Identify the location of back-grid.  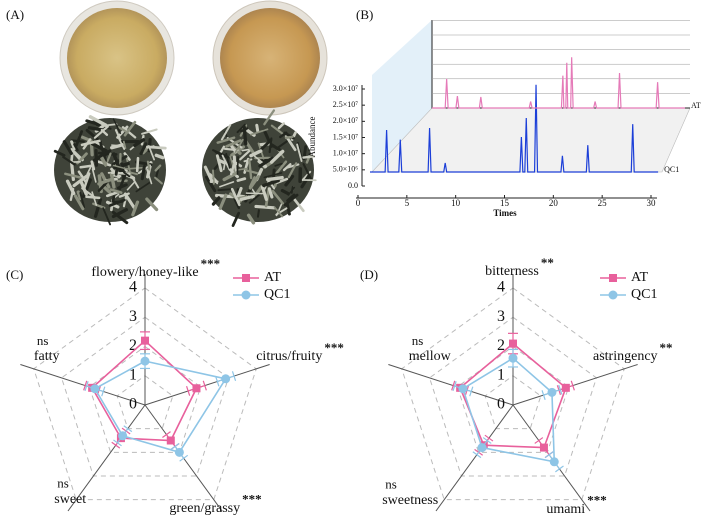
(561, 57).